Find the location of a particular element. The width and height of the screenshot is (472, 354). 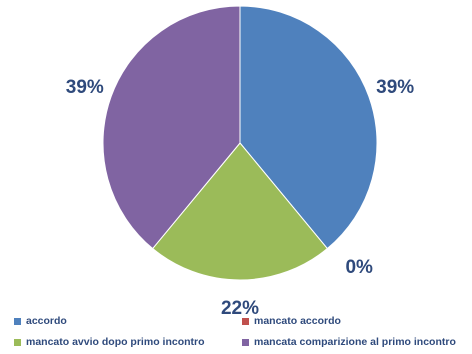

legend-item-mancata-comparizione: mancata comparizione al primo incontro is located at coordinates (349, 342).